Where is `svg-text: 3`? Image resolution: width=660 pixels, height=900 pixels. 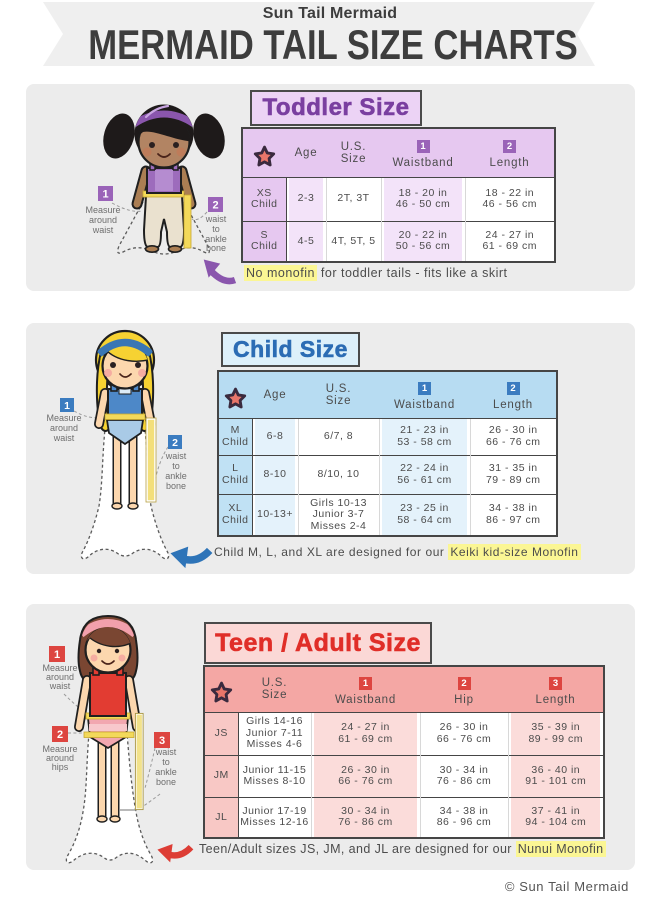
svg-text: 3 is located at coordinates (162, 741).